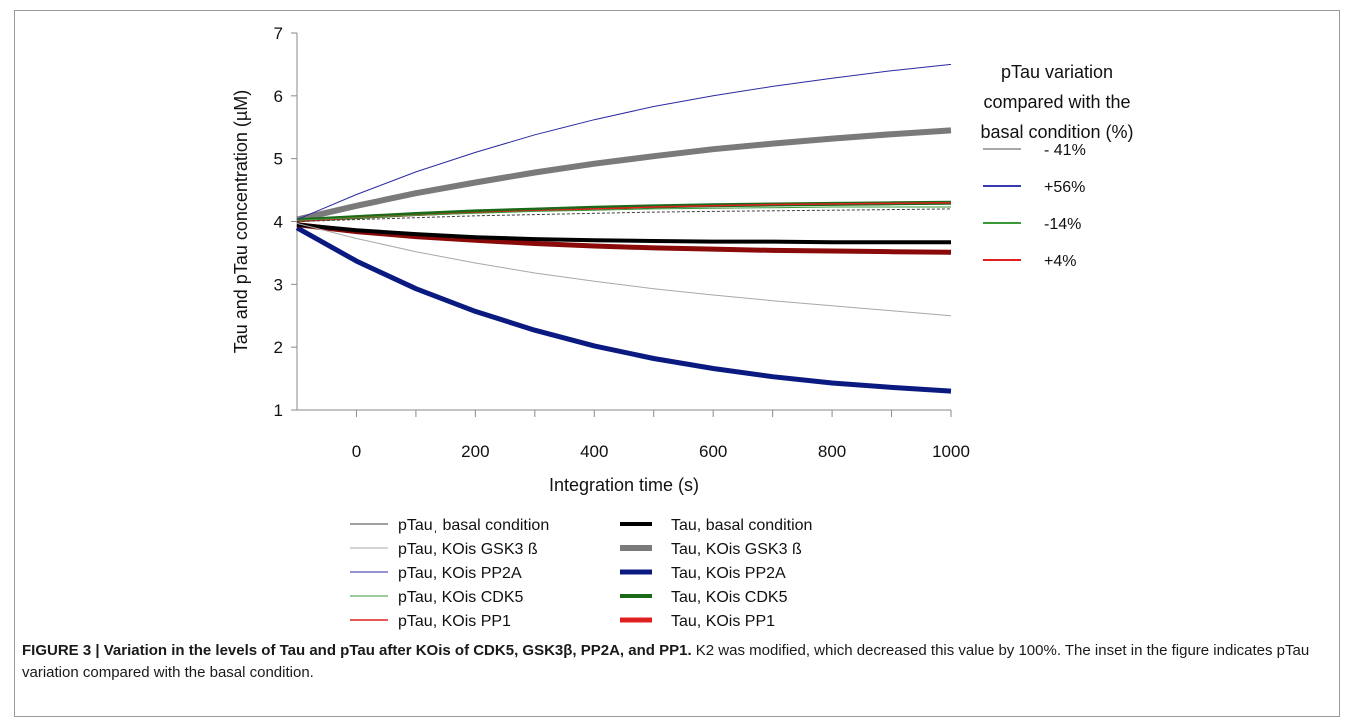  I want to click on legend-label: Tau, KOis CDK5, so click(729, 597).